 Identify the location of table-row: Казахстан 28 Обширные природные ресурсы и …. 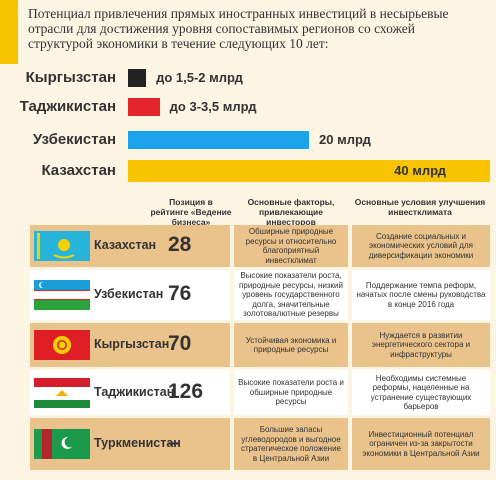
(260, 246).